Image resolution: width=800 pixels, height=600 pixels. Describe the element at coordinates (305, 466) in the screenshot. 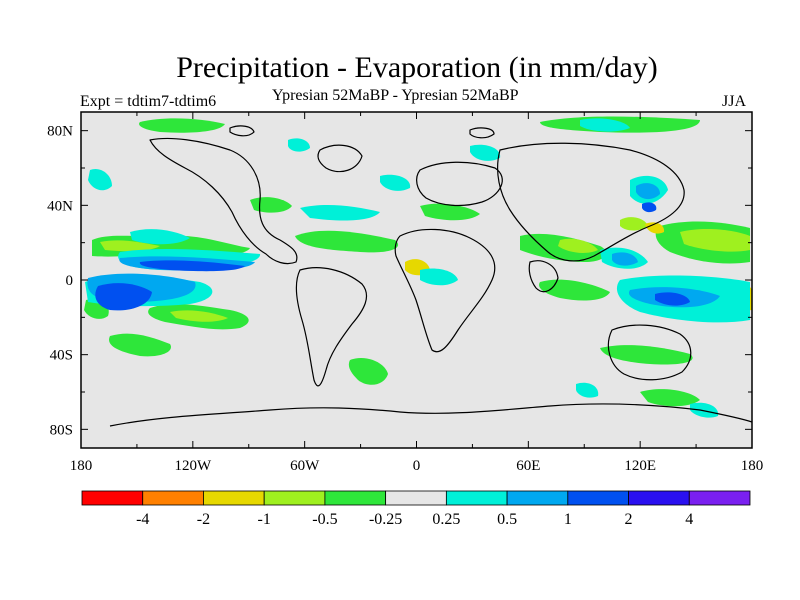

I see `lon-tick-label: 60W` at that location.